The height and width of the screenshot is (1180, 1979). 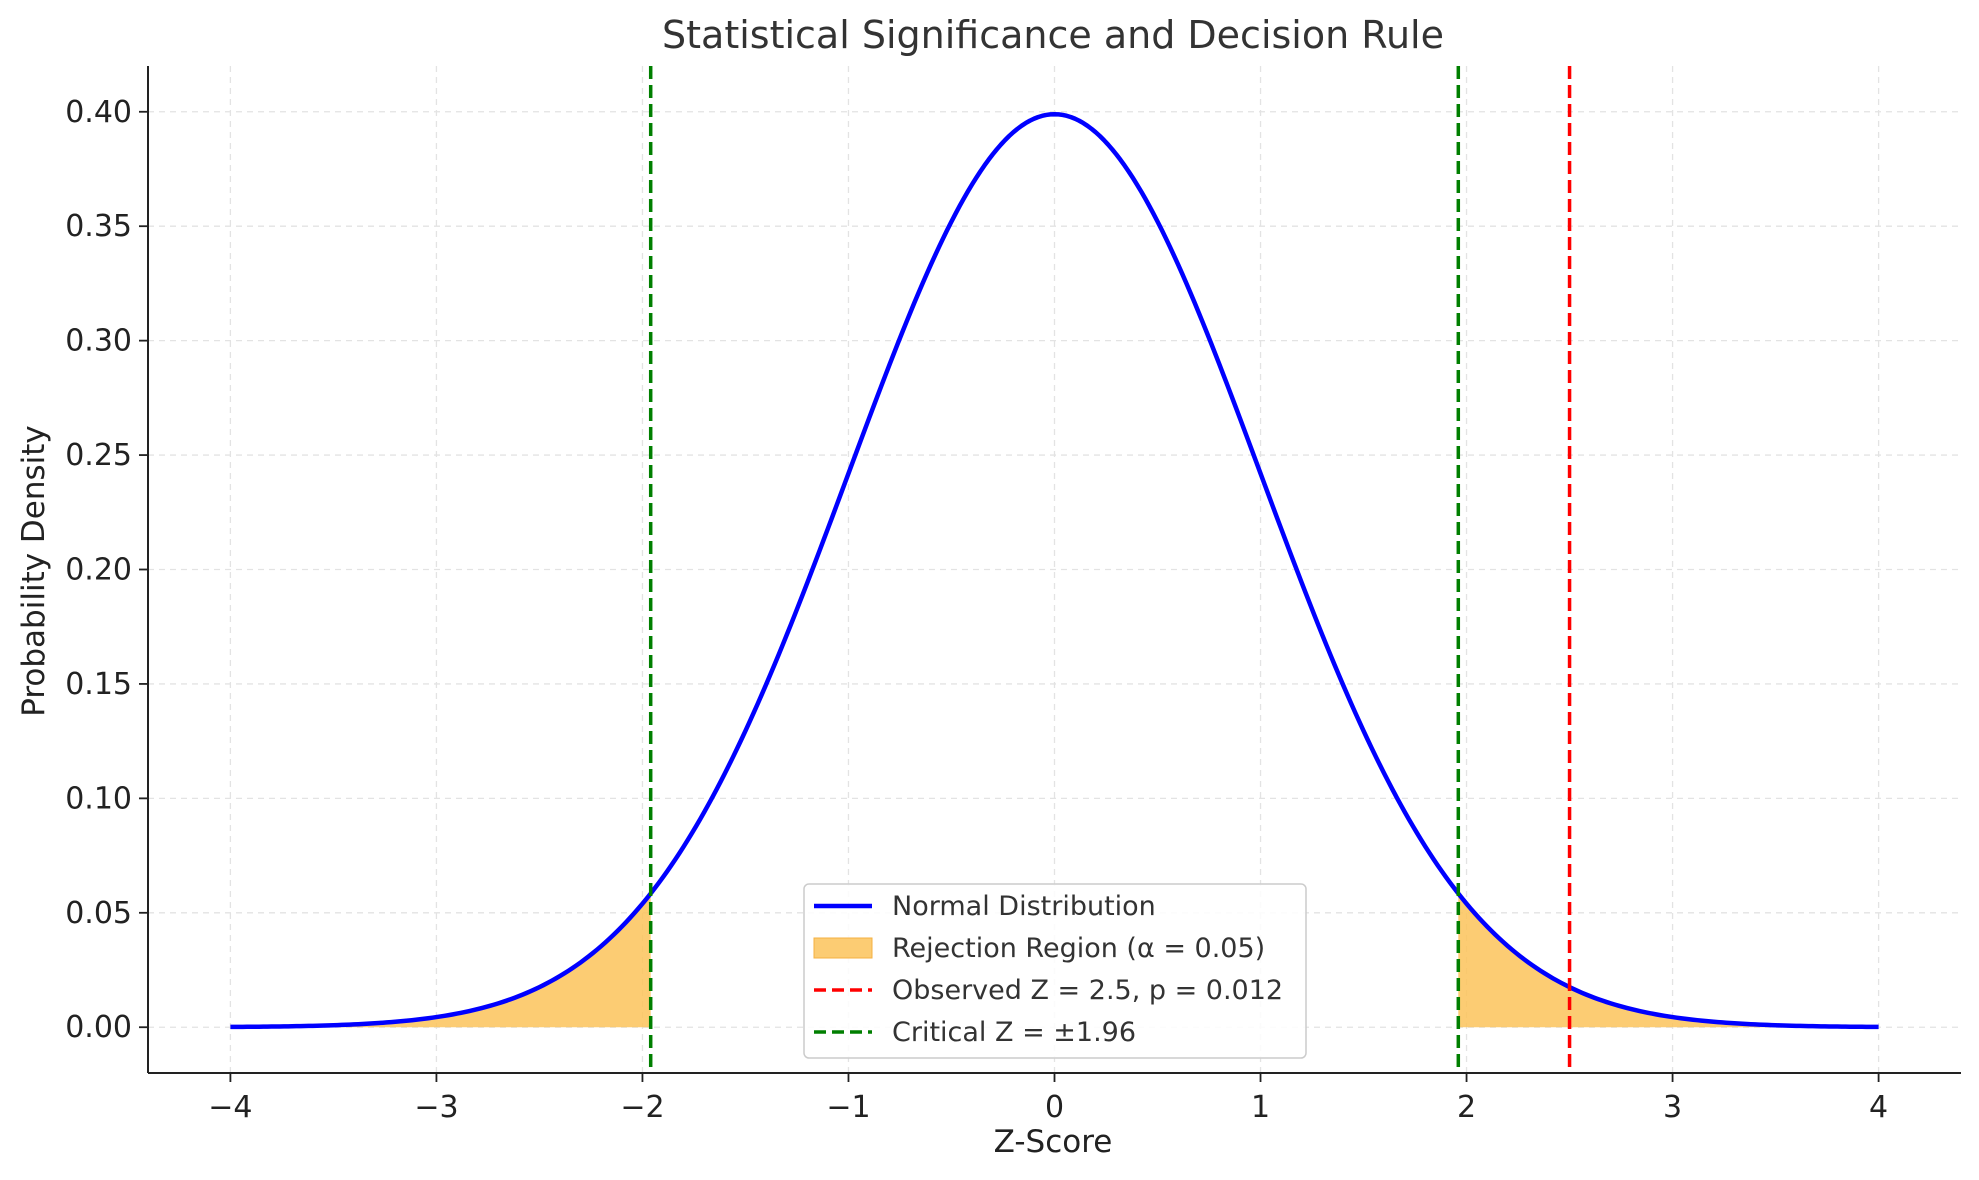 I want to click on y-tick-label: 0.40, so click(x=98, y=112).